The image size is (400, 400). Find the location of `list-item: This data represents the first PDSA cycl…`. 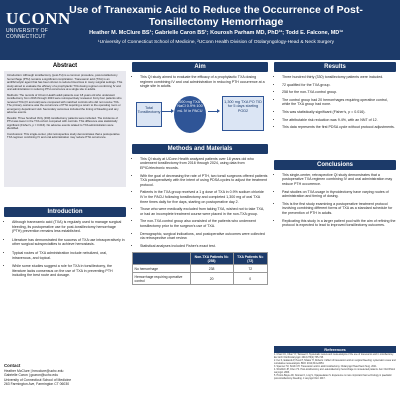

list-item: This data represents the first PDSA cycl… is located at coordinates (339, 127).